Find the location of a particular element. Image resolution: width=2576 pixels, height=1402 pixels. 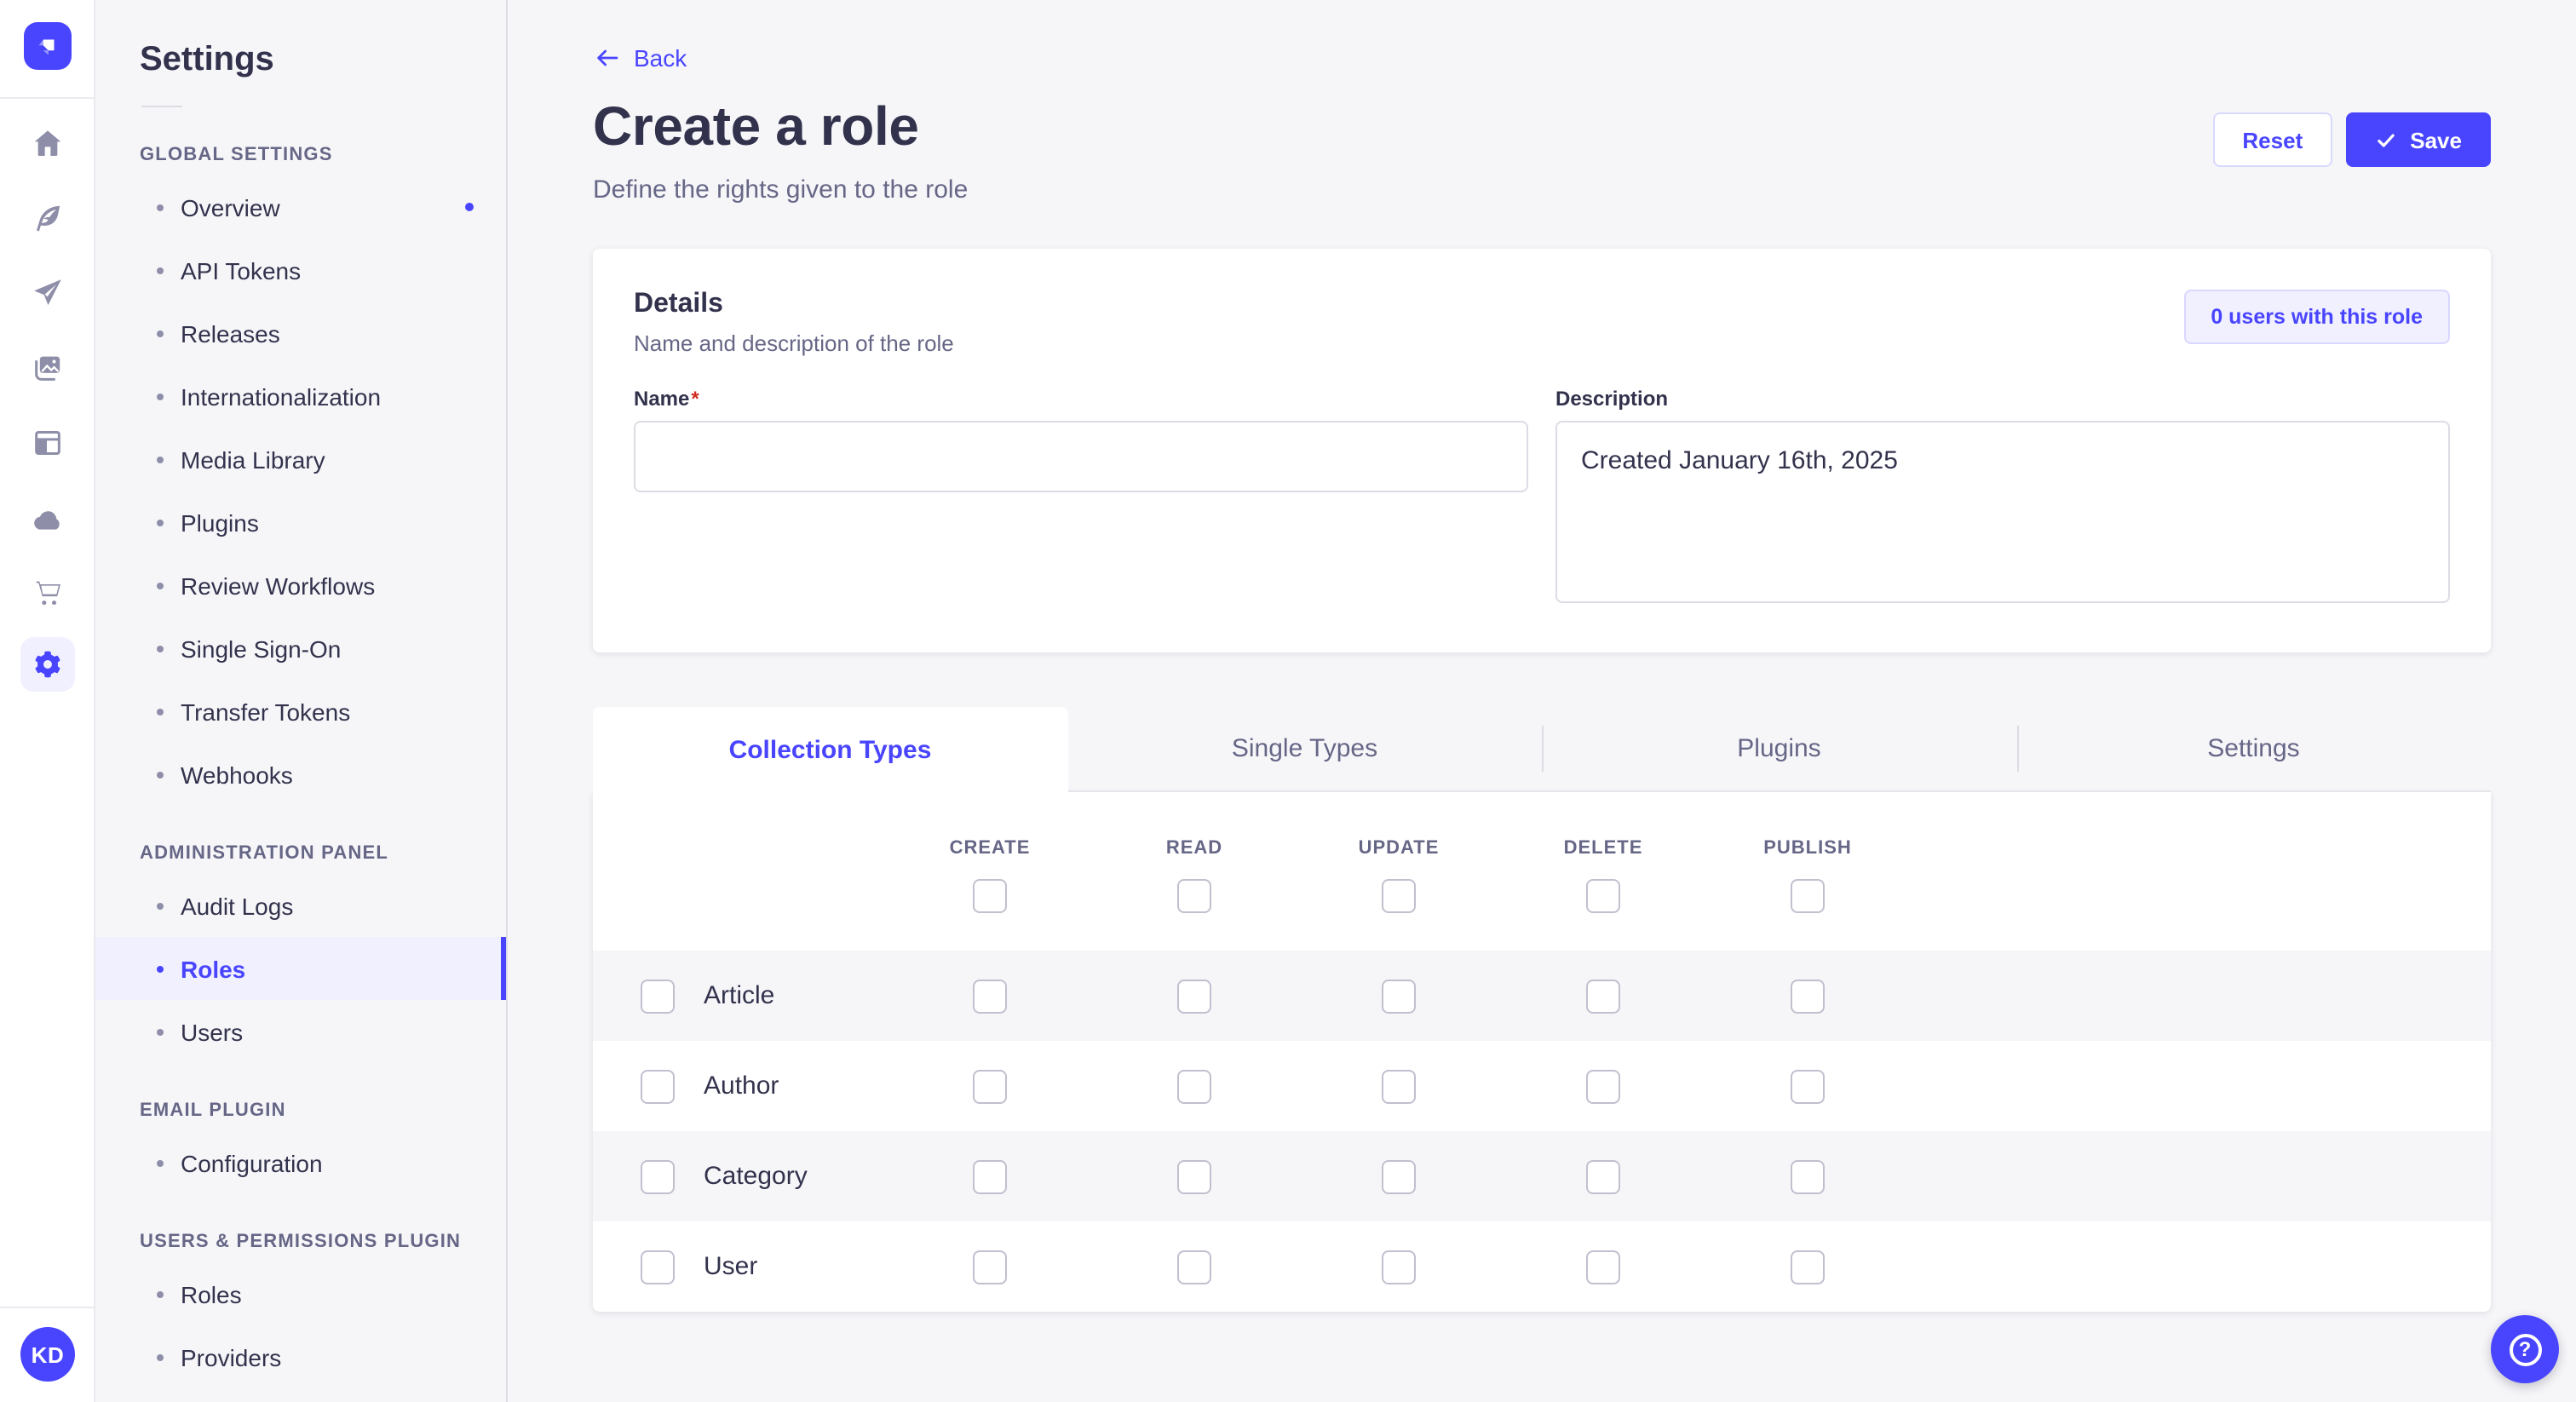

article-create-checkbox is located at coordinates (990, 996).